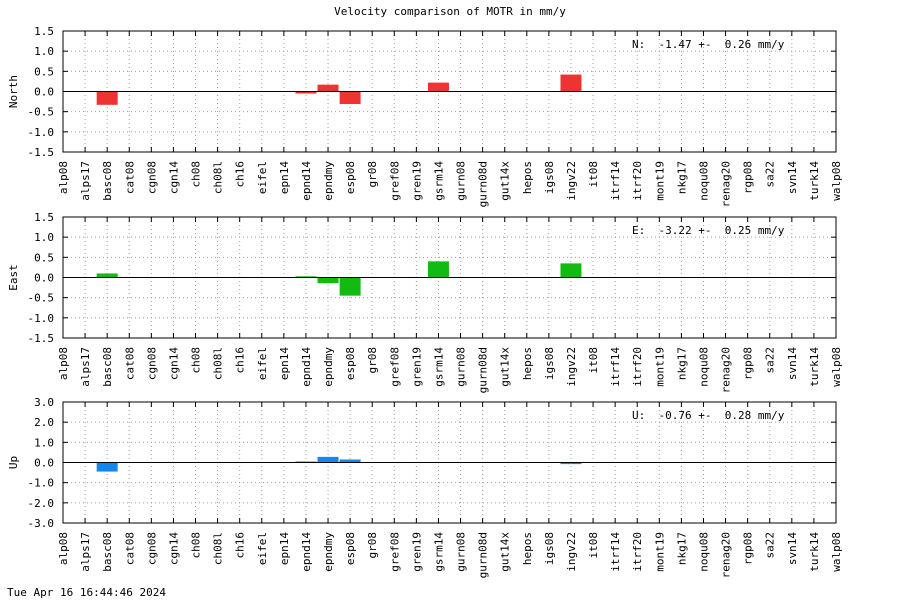  I want to click on x-tick-label: ch08, so click(196, 545).